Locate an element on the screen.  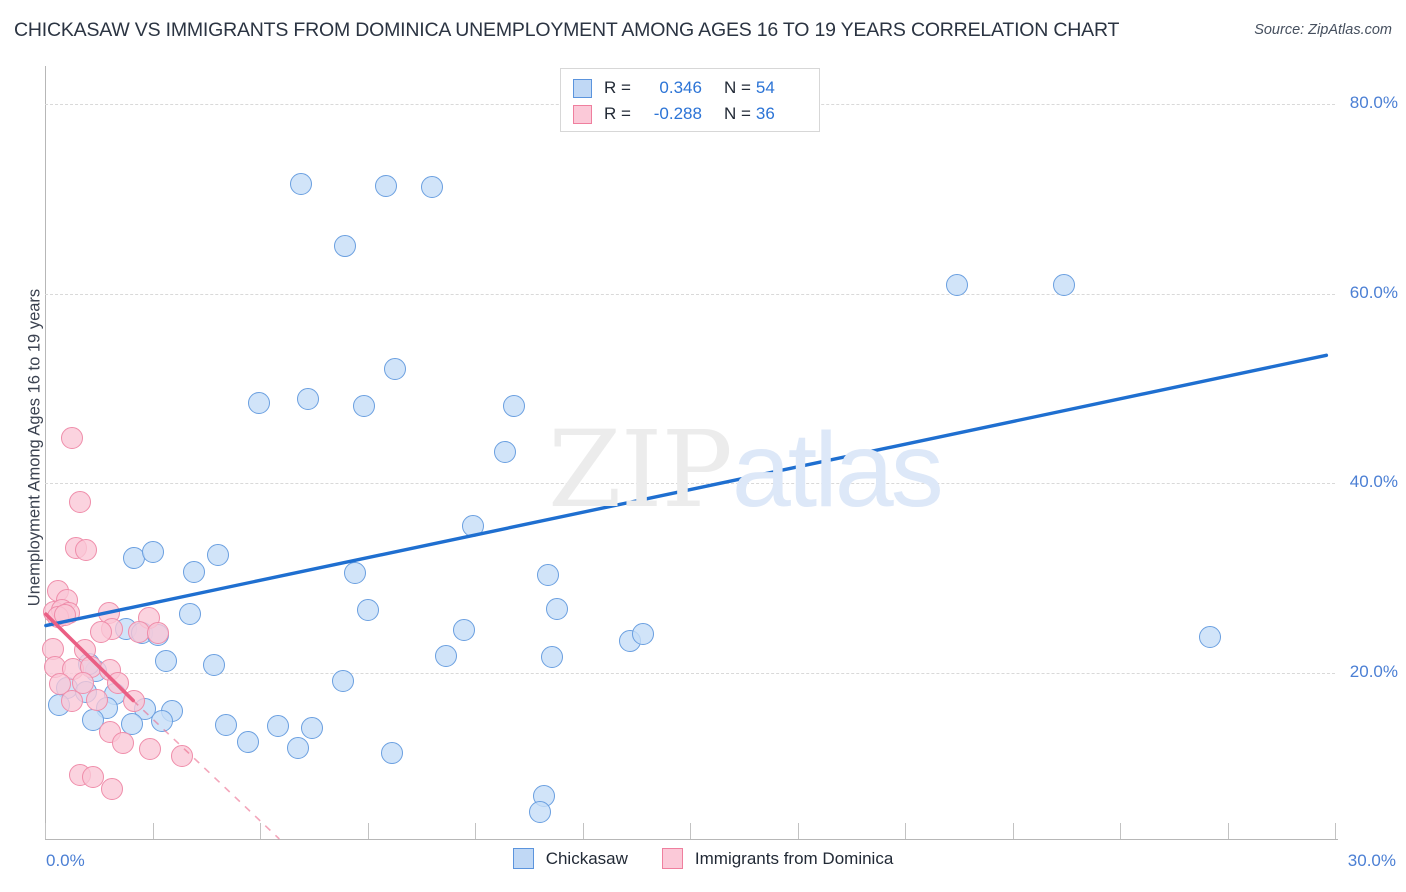
correlation-stats-legend: R = 0.346 N = 54 R = -0.288 N = 36 is located at coordinates (690, 100).